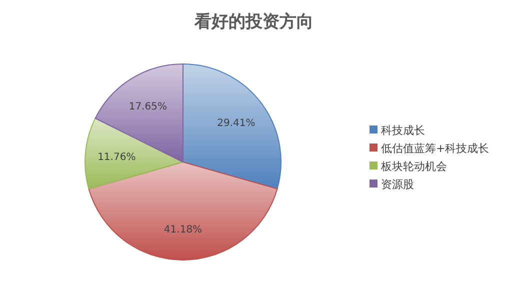 Image resolution: width=507 pixels, height=289 pixels. What do you see at coordinates (117, 157) in the screenshot?
I see `data-label: 11.76%` at bounding box center [117, 157].